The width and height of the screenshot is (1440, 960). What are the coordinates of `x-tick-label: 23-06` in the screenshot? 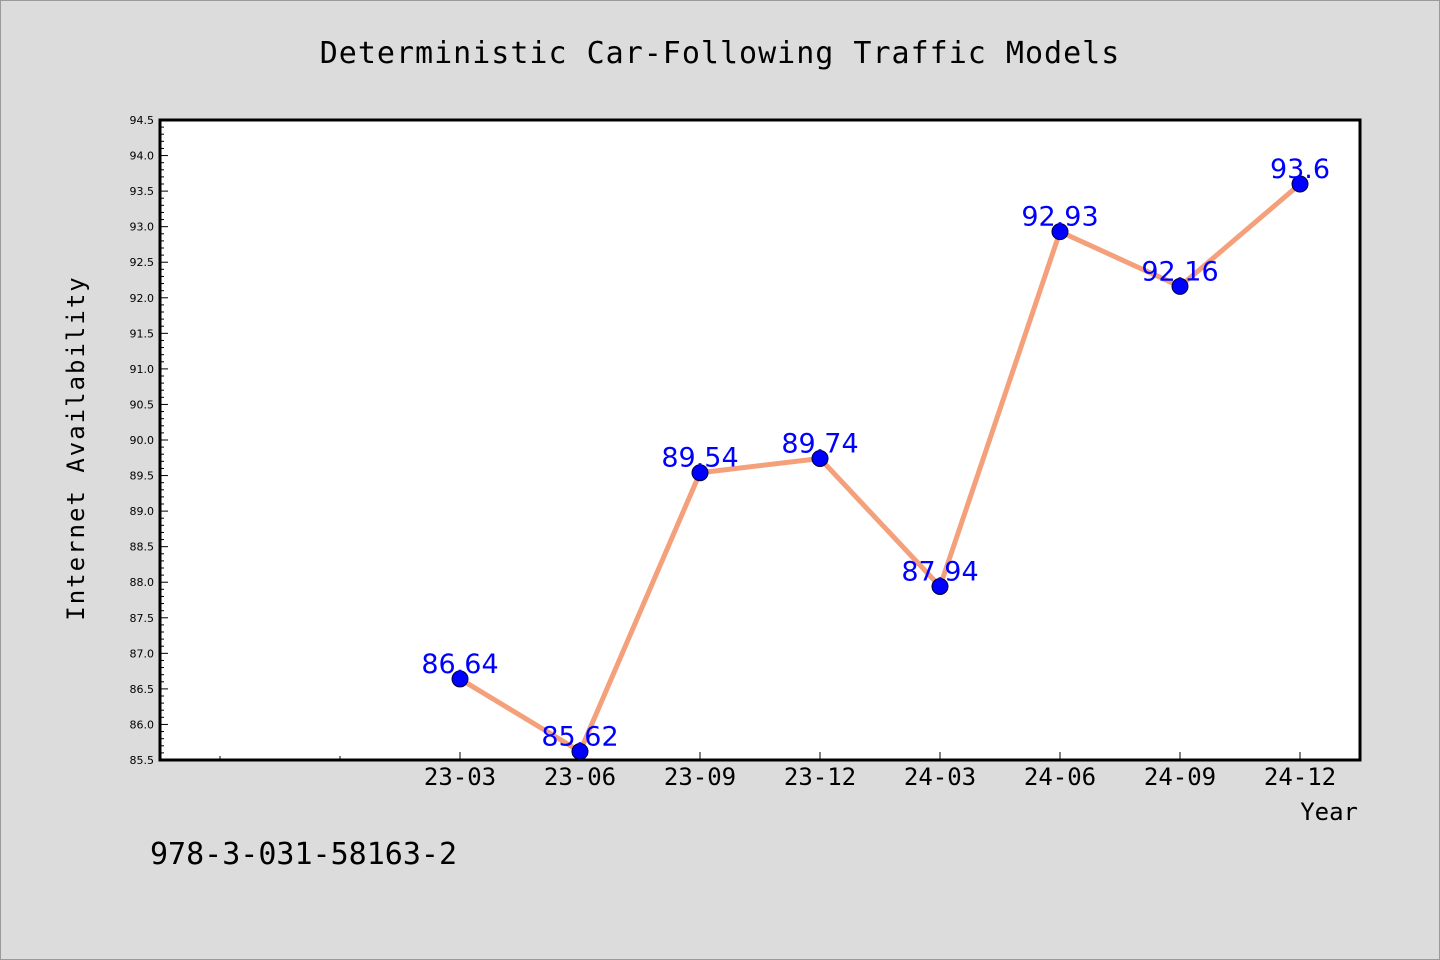 It's located at (580, 777).